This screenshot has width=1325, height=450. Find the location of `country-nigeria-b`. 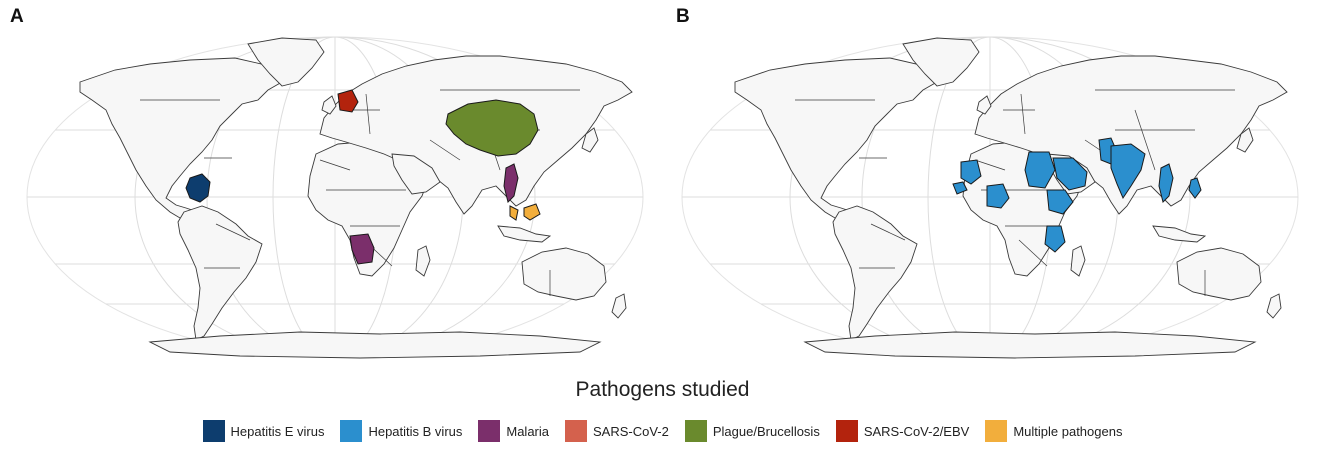

country-nigeria-b is located at coordinates (998, 196).